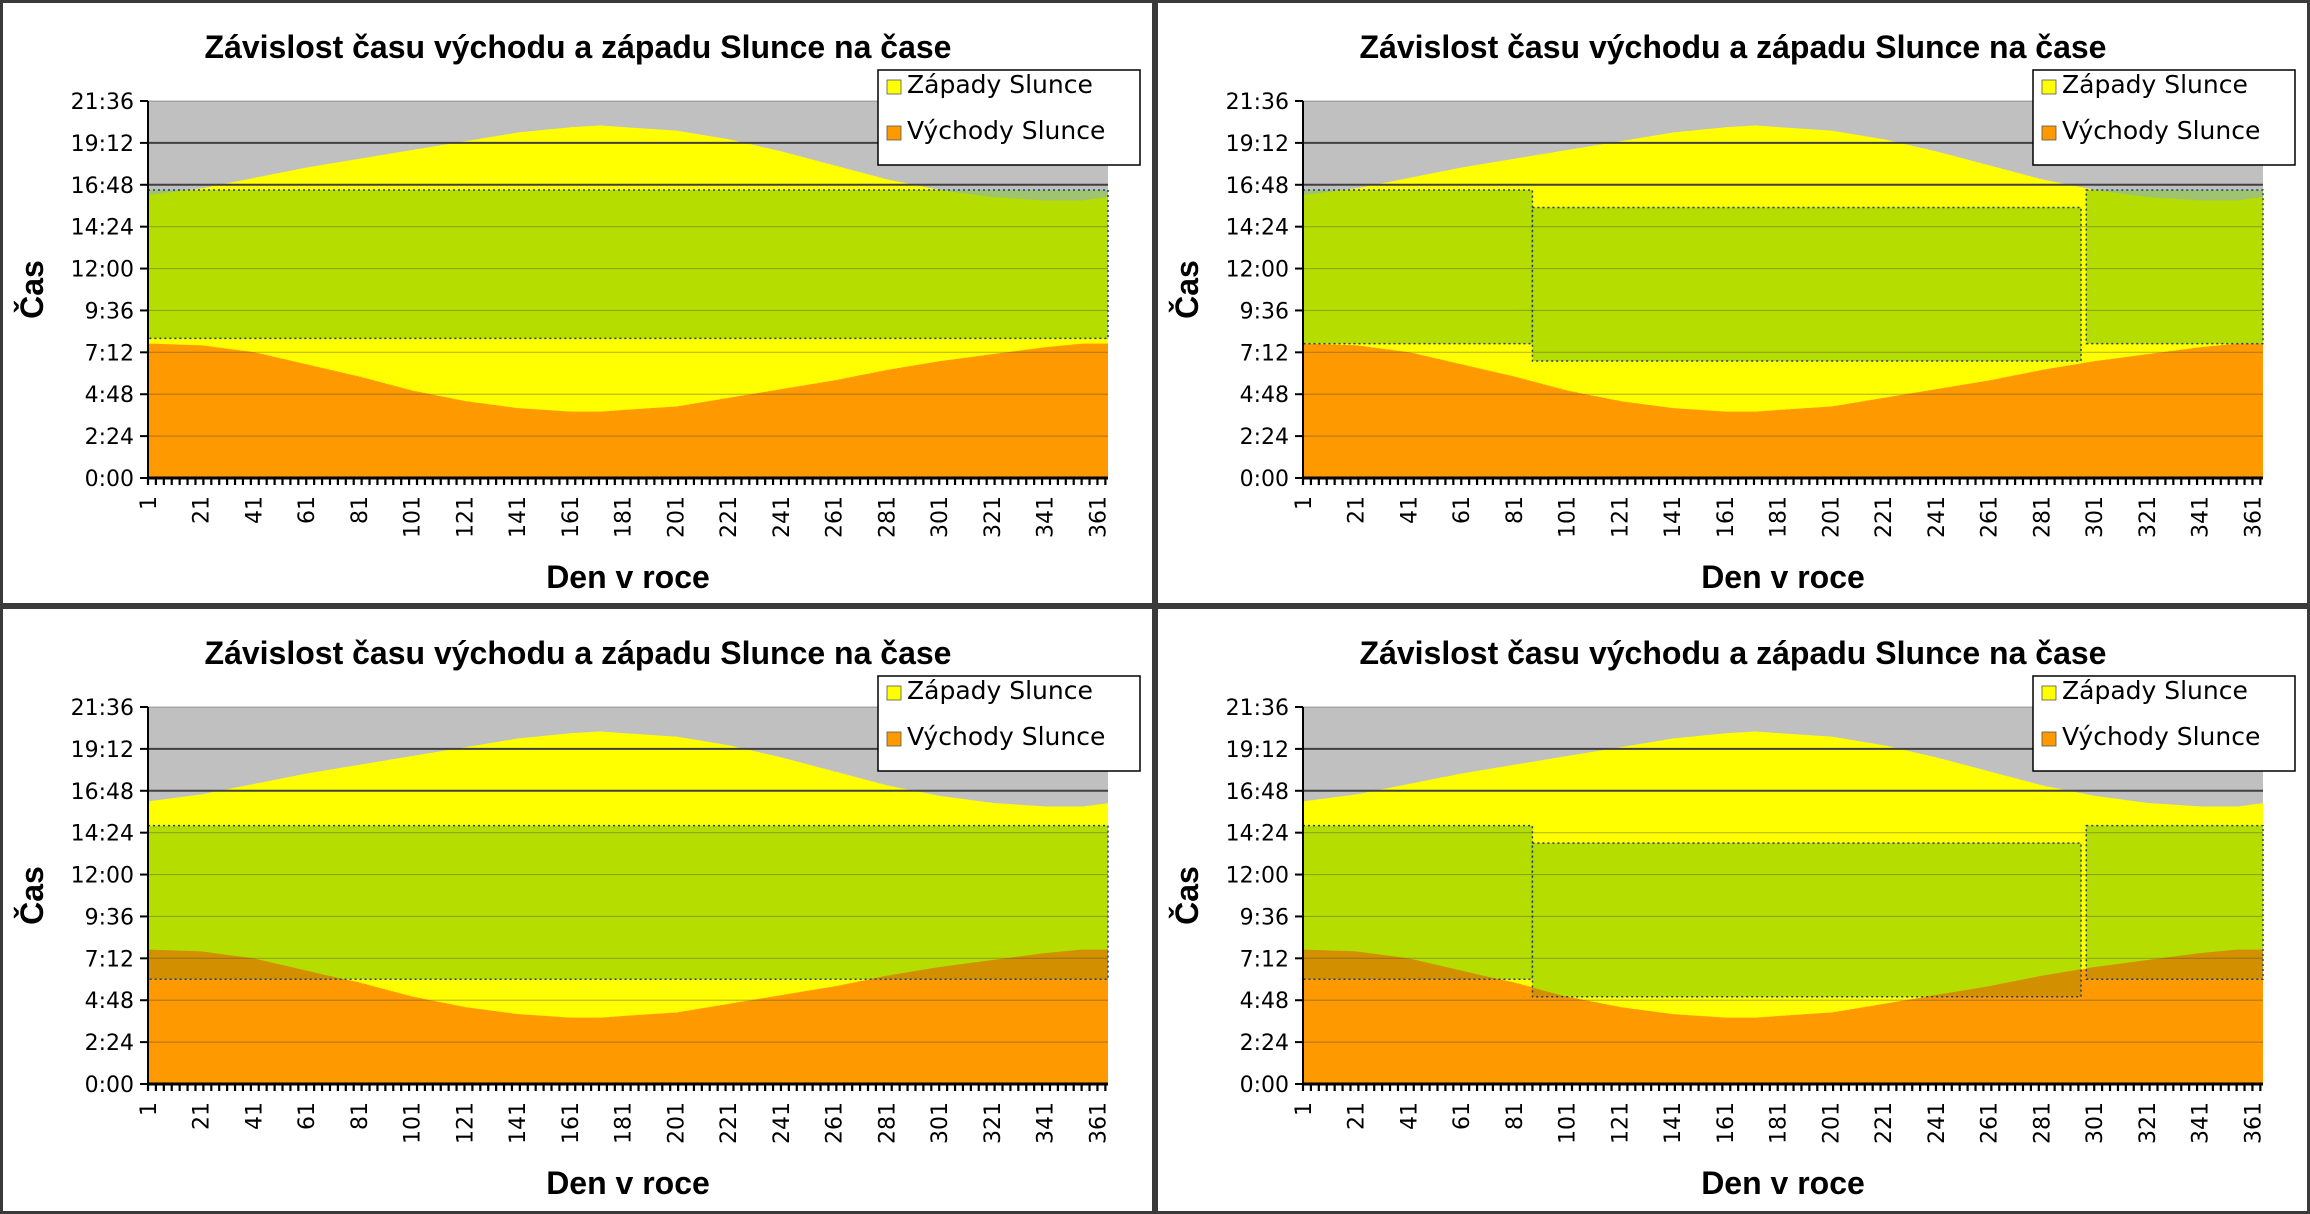  I want to click on y-tick-label: 9:36, so click(109, 917).